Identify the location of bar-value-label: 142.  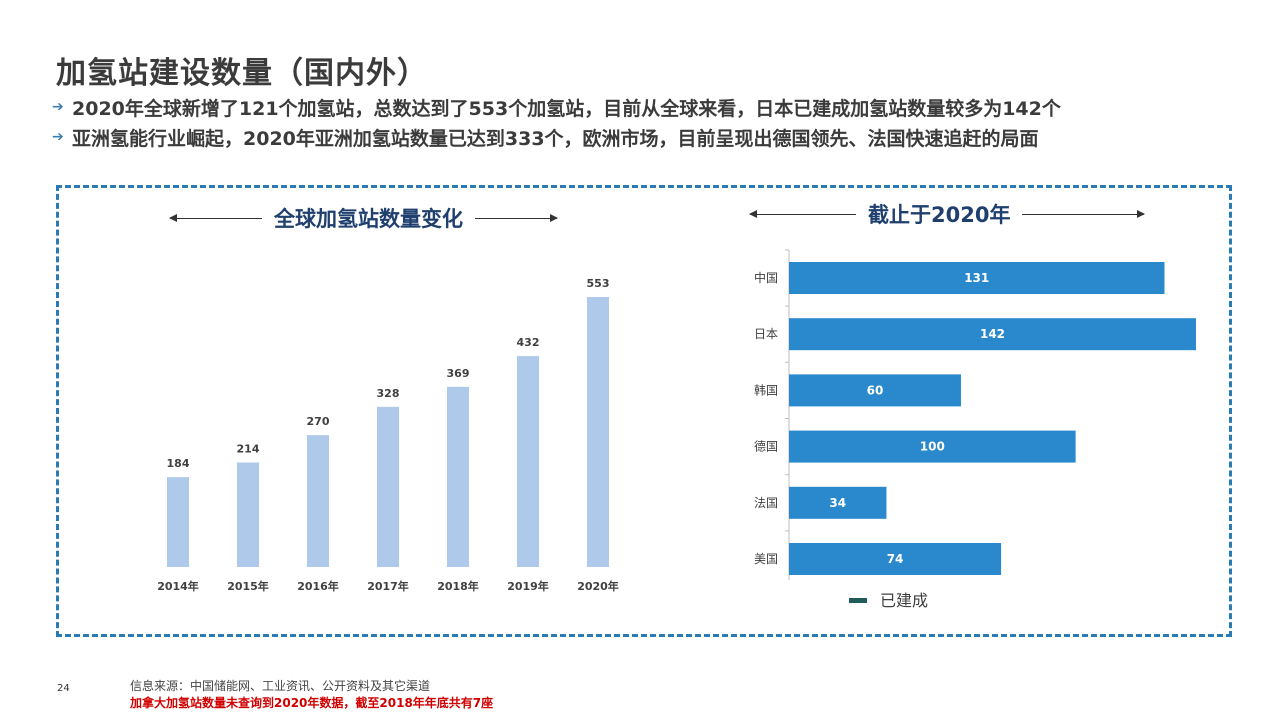
(992, 334).